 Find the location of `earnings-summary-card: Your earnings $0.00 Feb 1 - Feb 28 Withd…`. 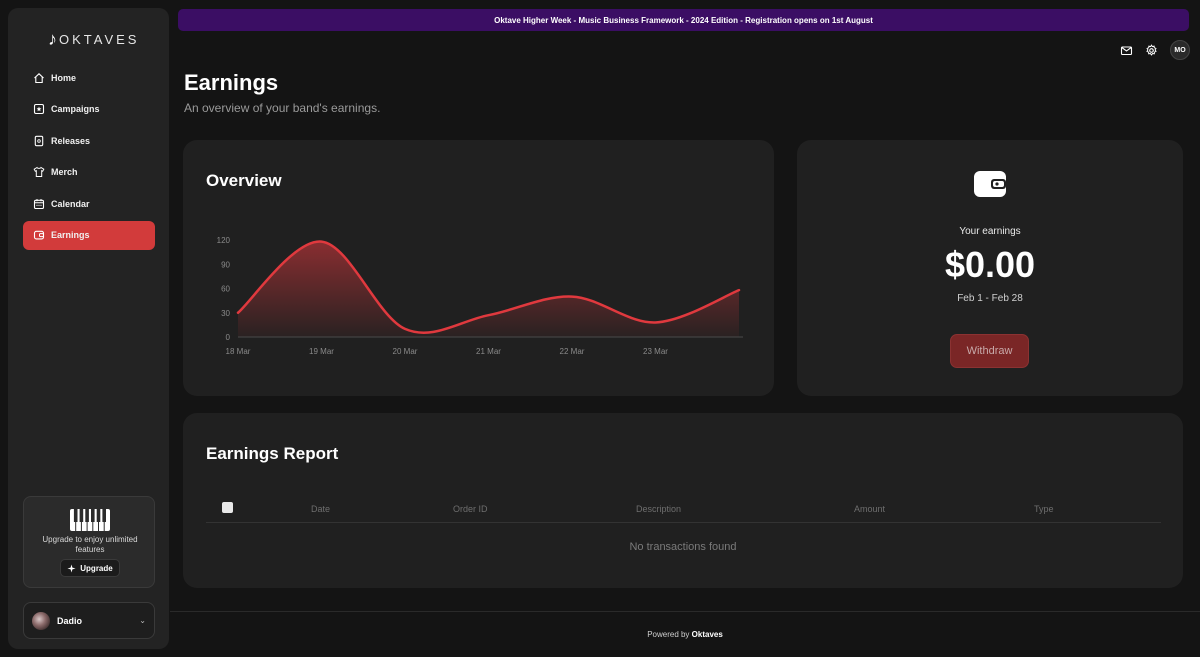

earnings-summary-card: Your earnings $0.00 Feb 1 - Feb 28 Withd… is located at coordinates (990, 268).